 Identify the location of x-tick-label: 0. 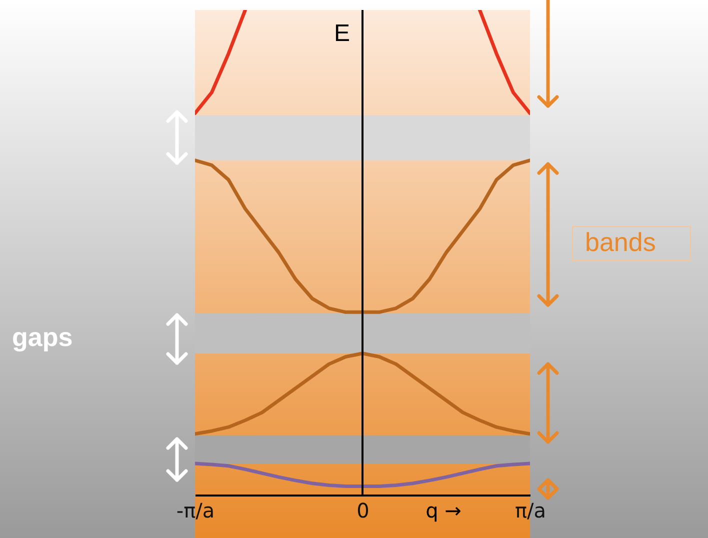
(363, 510).